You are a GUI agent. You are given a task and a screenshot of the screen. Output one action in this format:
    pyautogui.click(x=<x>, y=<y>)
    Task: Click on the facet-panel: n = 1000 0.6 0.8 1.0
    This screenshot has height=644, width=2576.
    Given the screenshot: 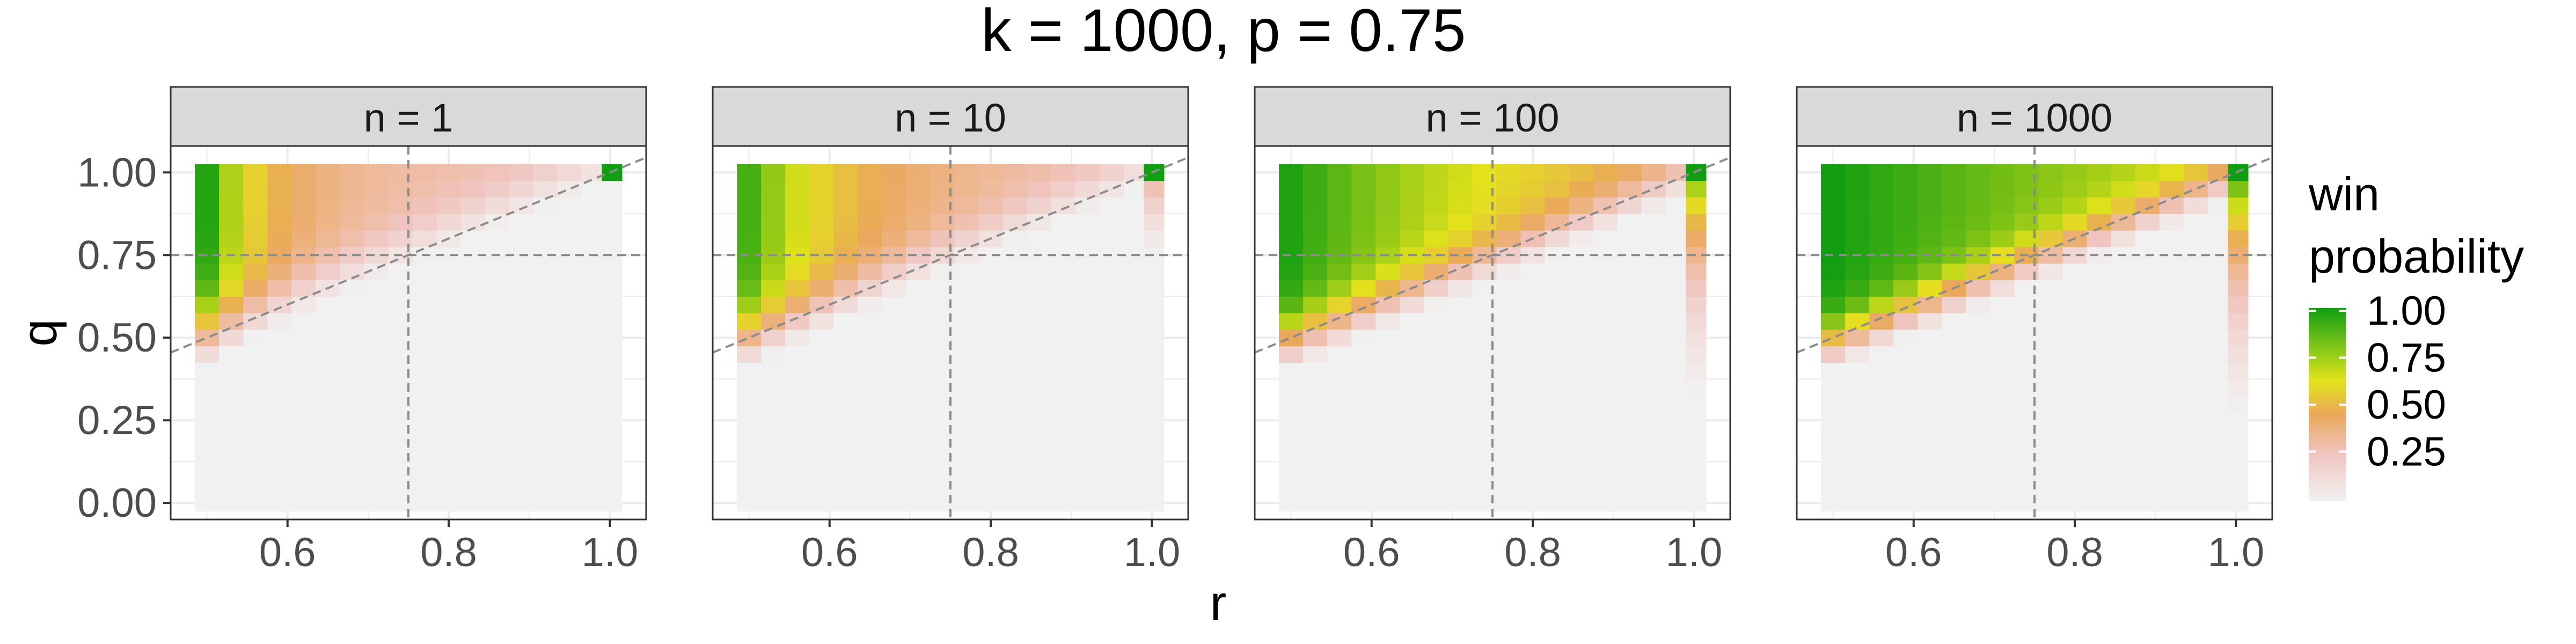 What is the action you would take?
    pyautogui.click(x=2034, y=330)
    